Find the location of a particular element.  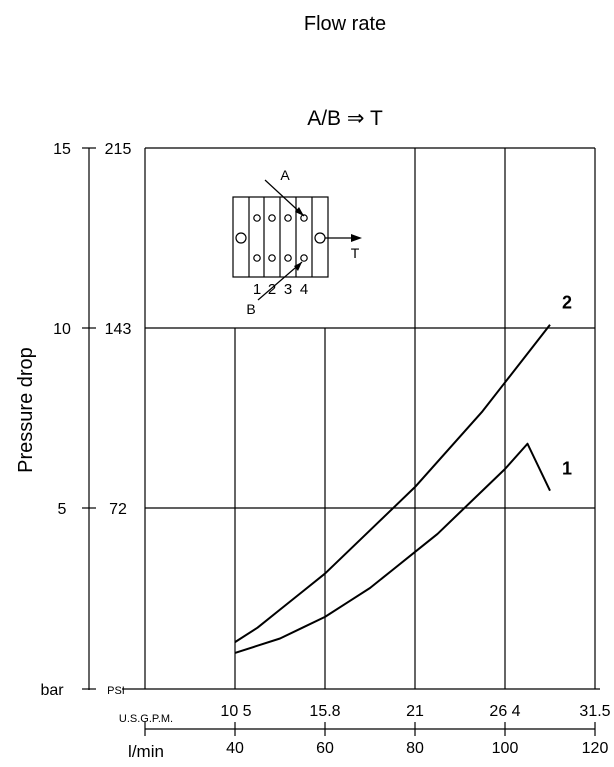

psi-tick-215: 215 is located at coordinates (118, 149).